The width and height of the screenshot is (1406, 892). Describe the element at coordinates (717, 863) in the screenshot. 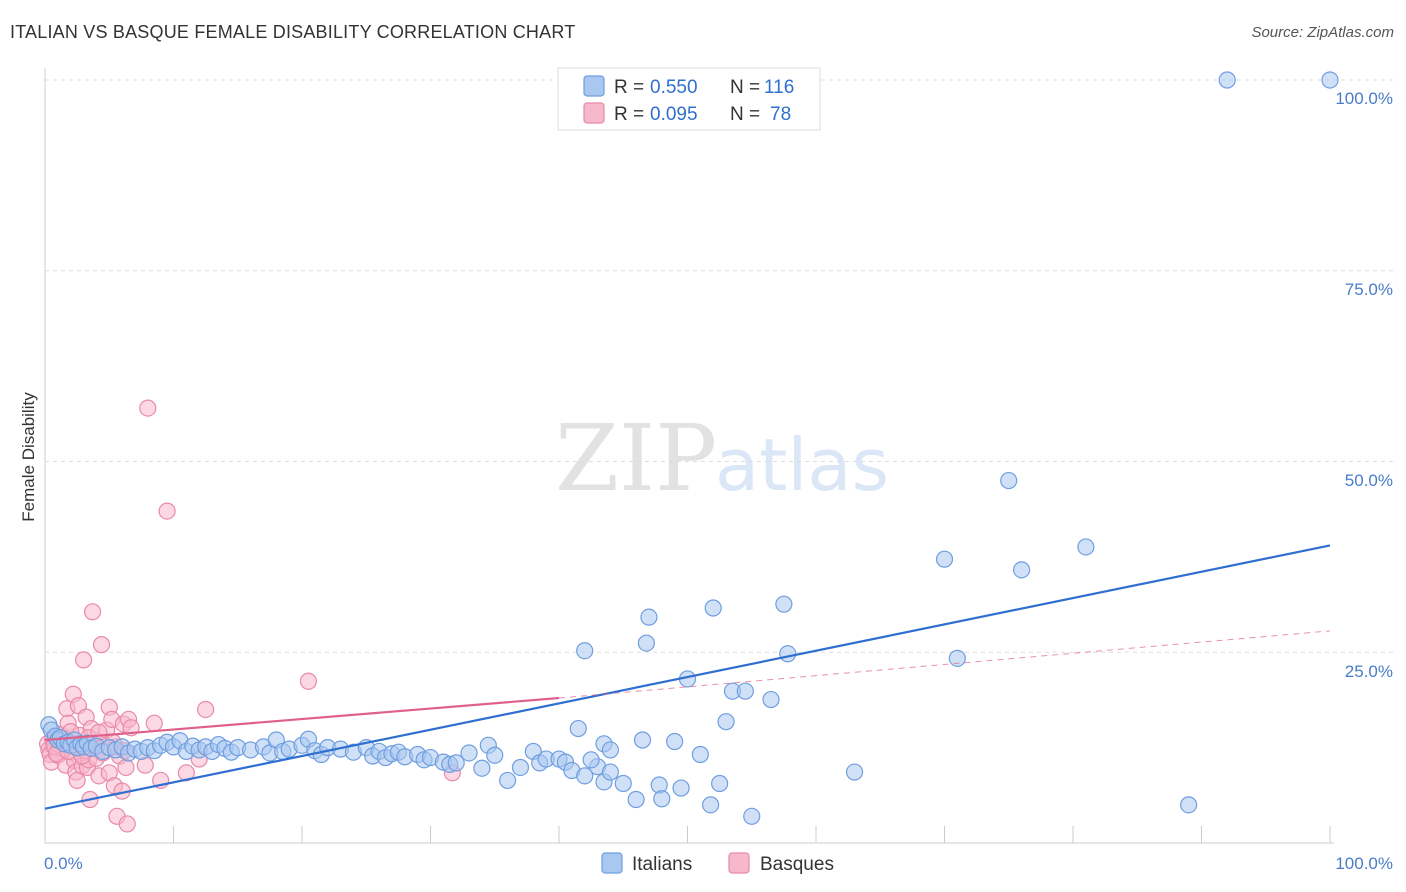

I see `series-legend: Italians Basques` at that location.